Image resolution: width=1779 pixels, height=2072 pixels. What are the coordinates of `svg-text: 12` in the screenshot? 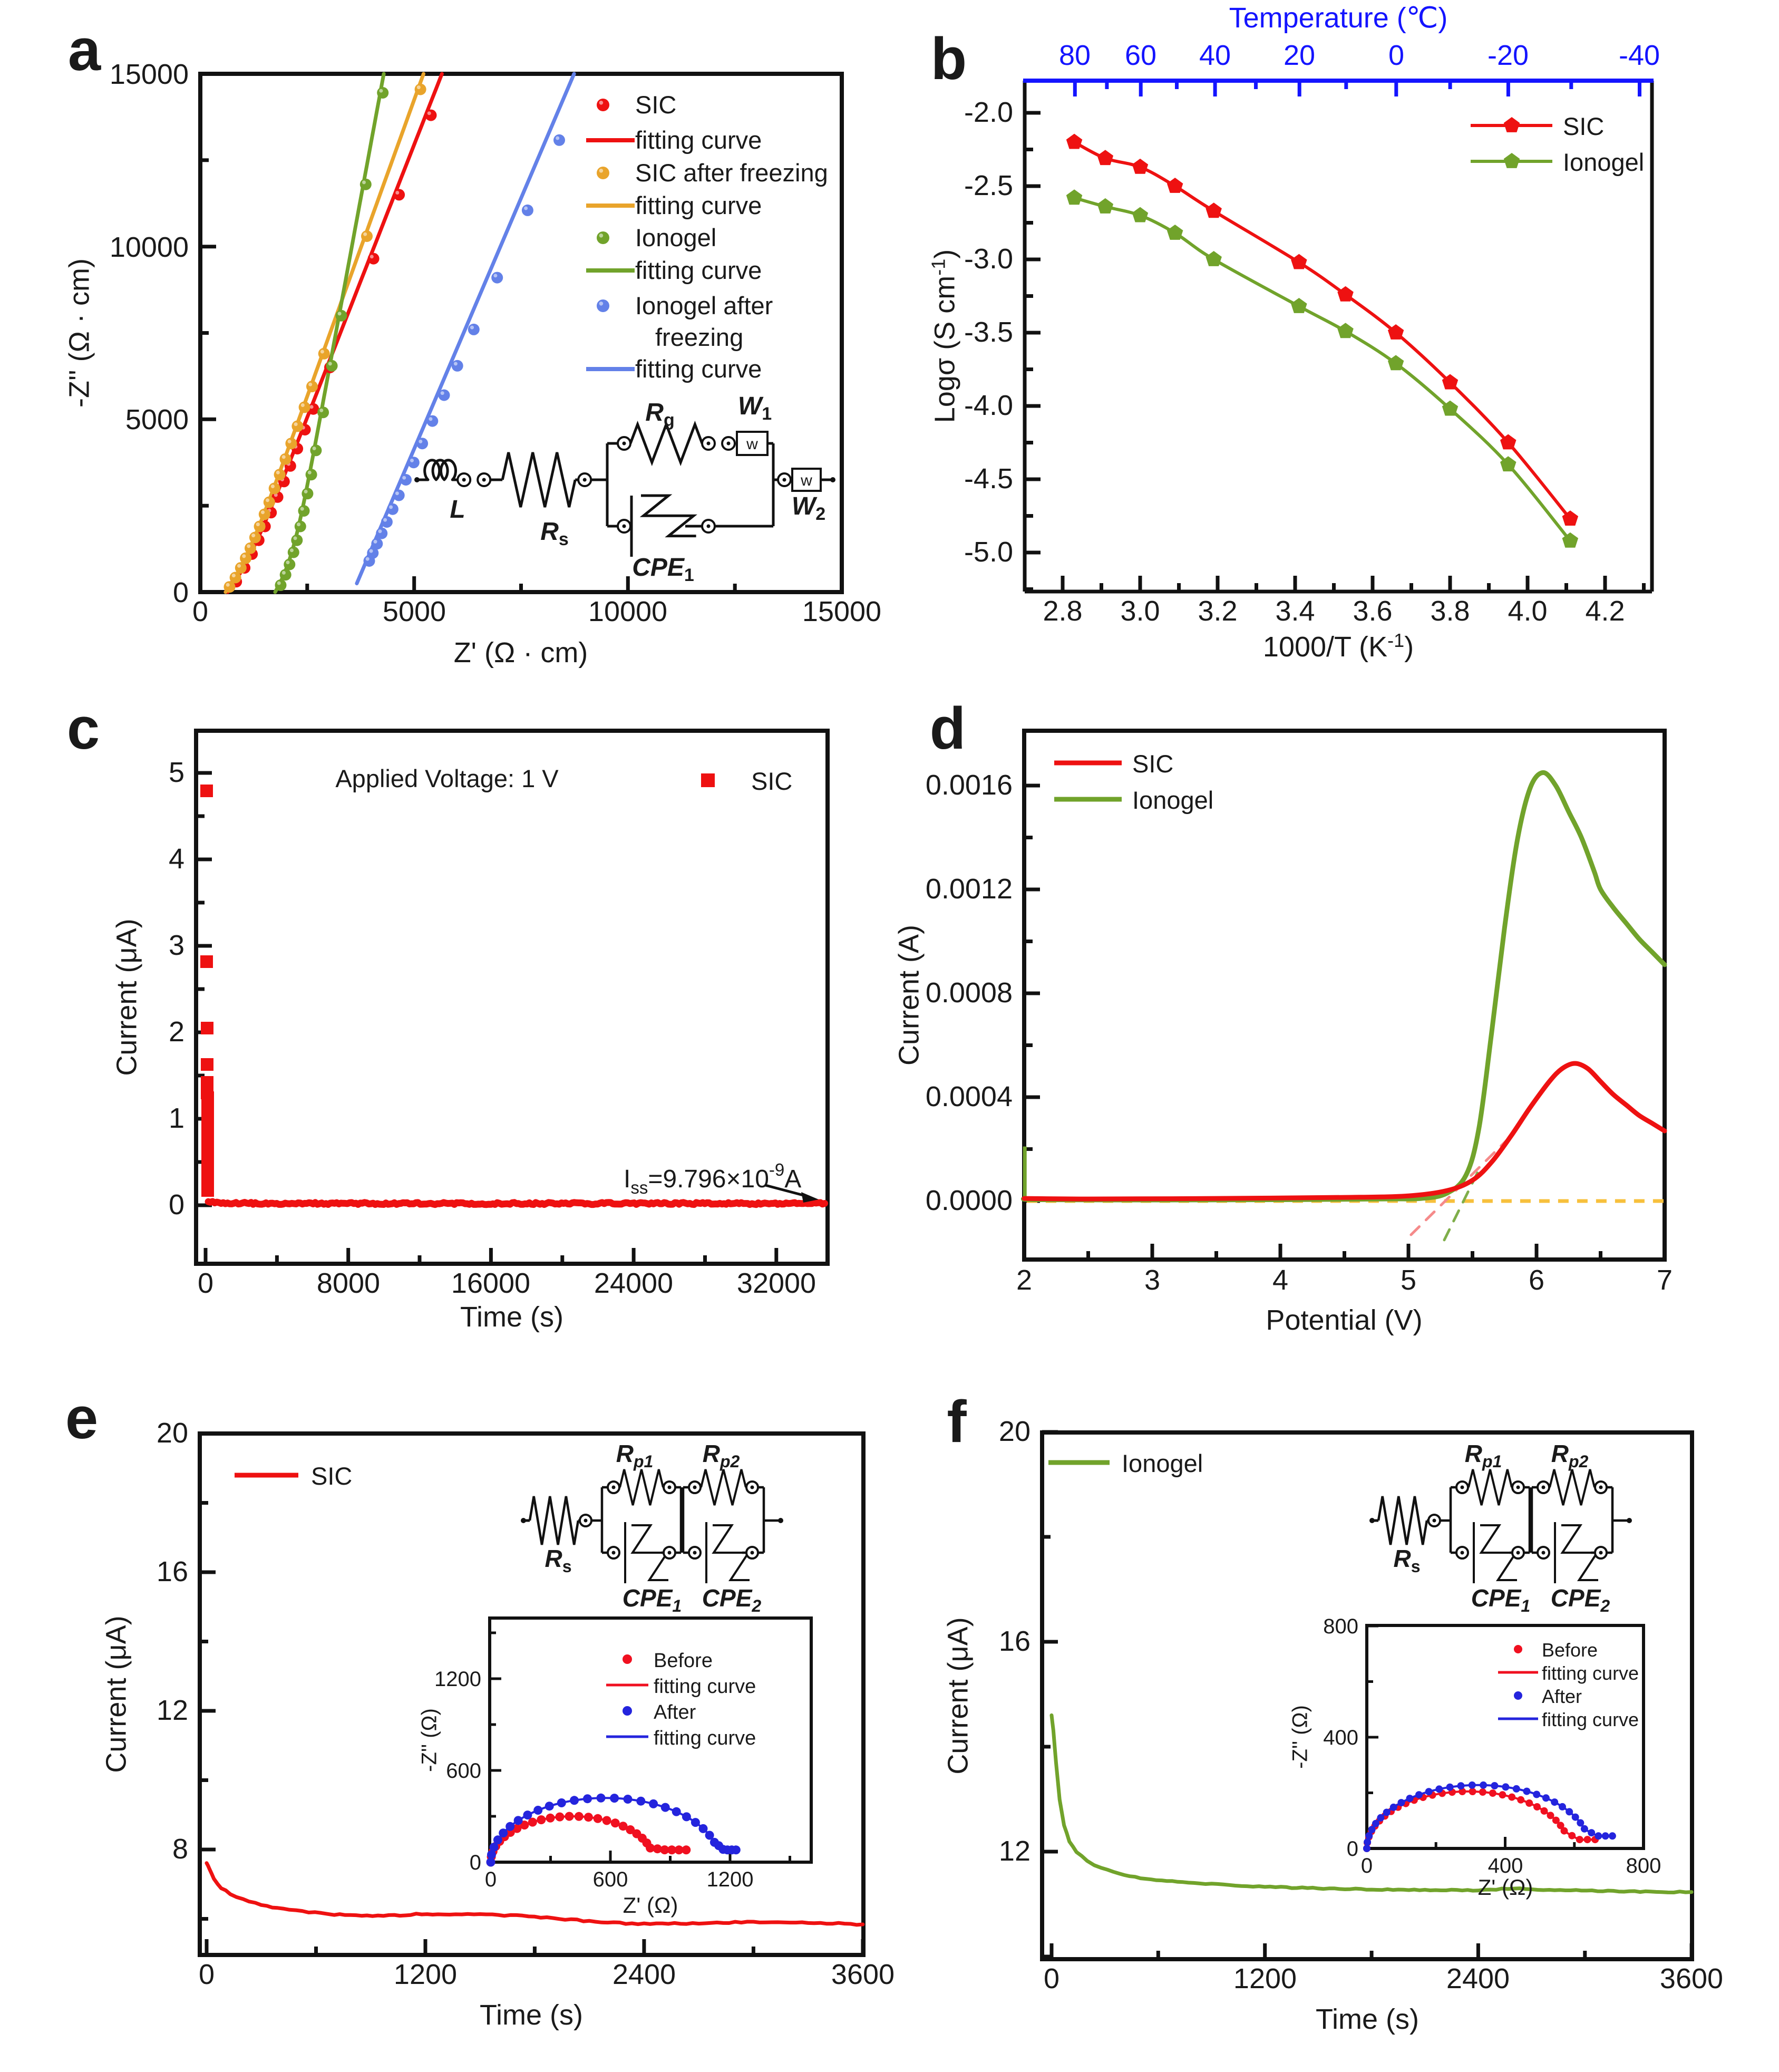 It's located at (172, 1710).